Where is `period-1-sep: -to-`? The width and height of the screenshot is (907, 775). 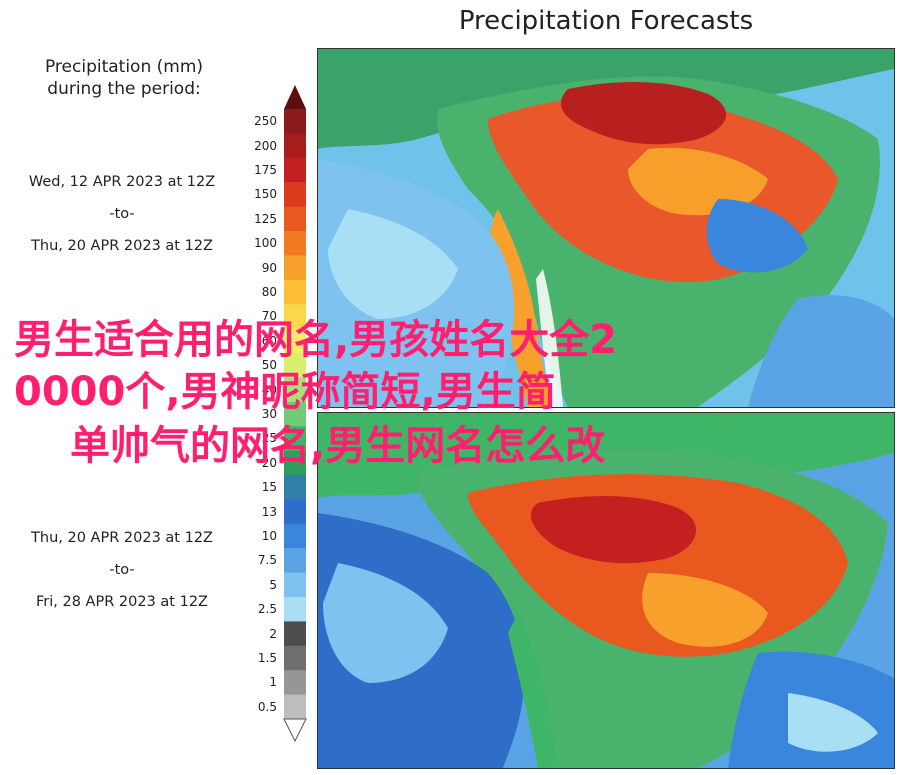
period-1-sep: -to- is located at coordinates (122, 214).